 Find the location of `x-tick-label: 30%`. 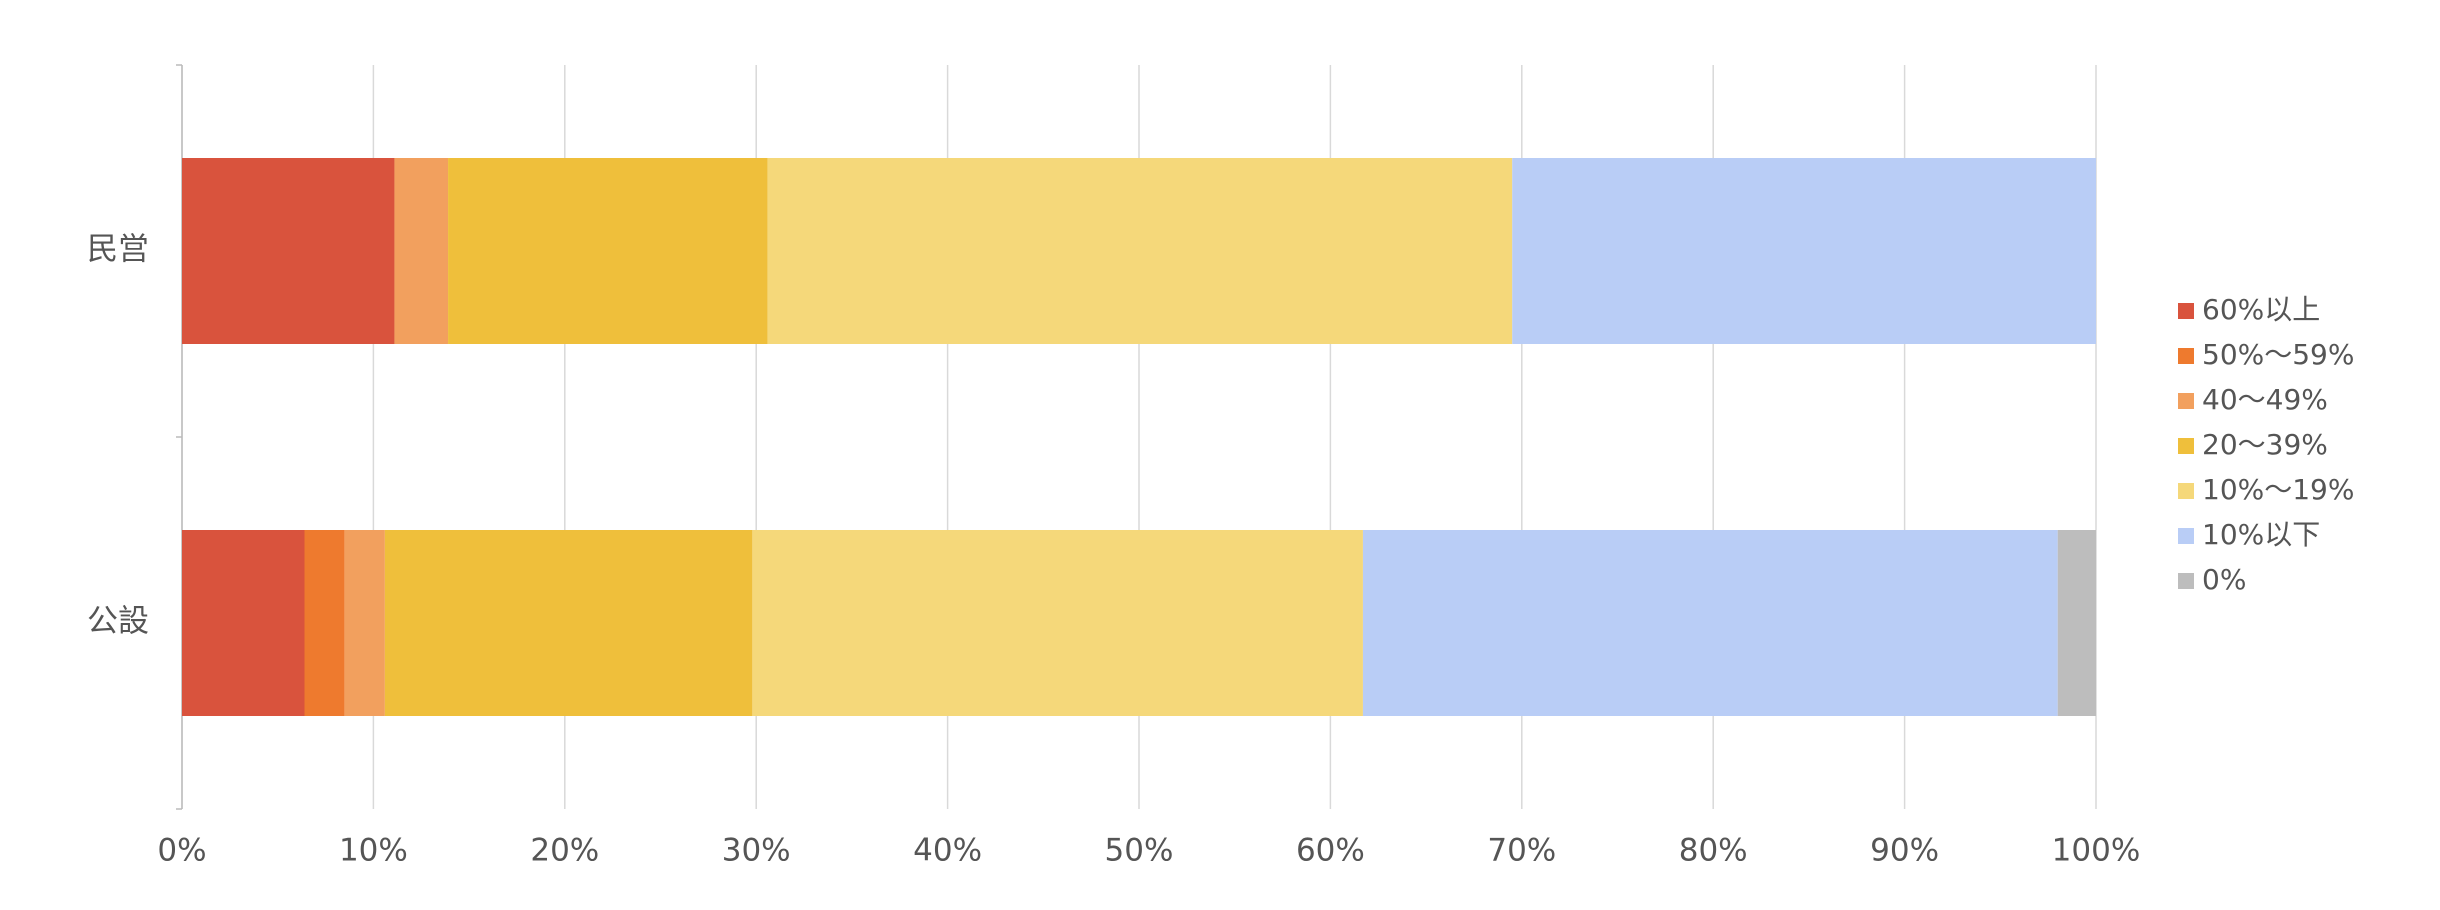

x-tick-label: 30% is located at coordinates (756, 851).